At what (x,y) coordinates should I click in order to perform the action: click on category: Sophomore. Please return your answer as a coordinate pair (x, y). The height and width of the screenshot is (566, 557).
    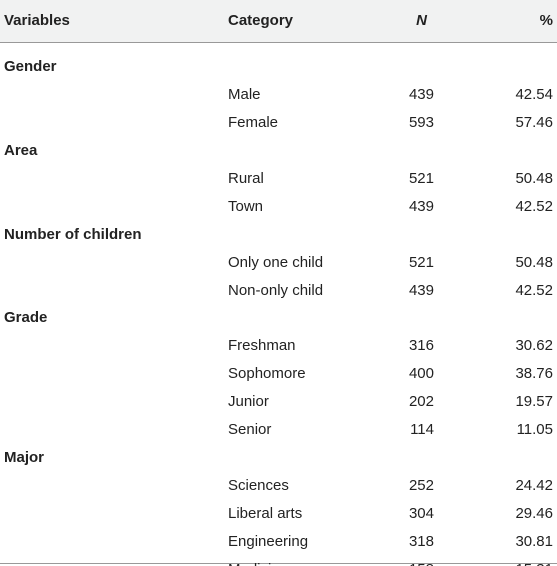
    Looking at the image, I should click on (267, 374).